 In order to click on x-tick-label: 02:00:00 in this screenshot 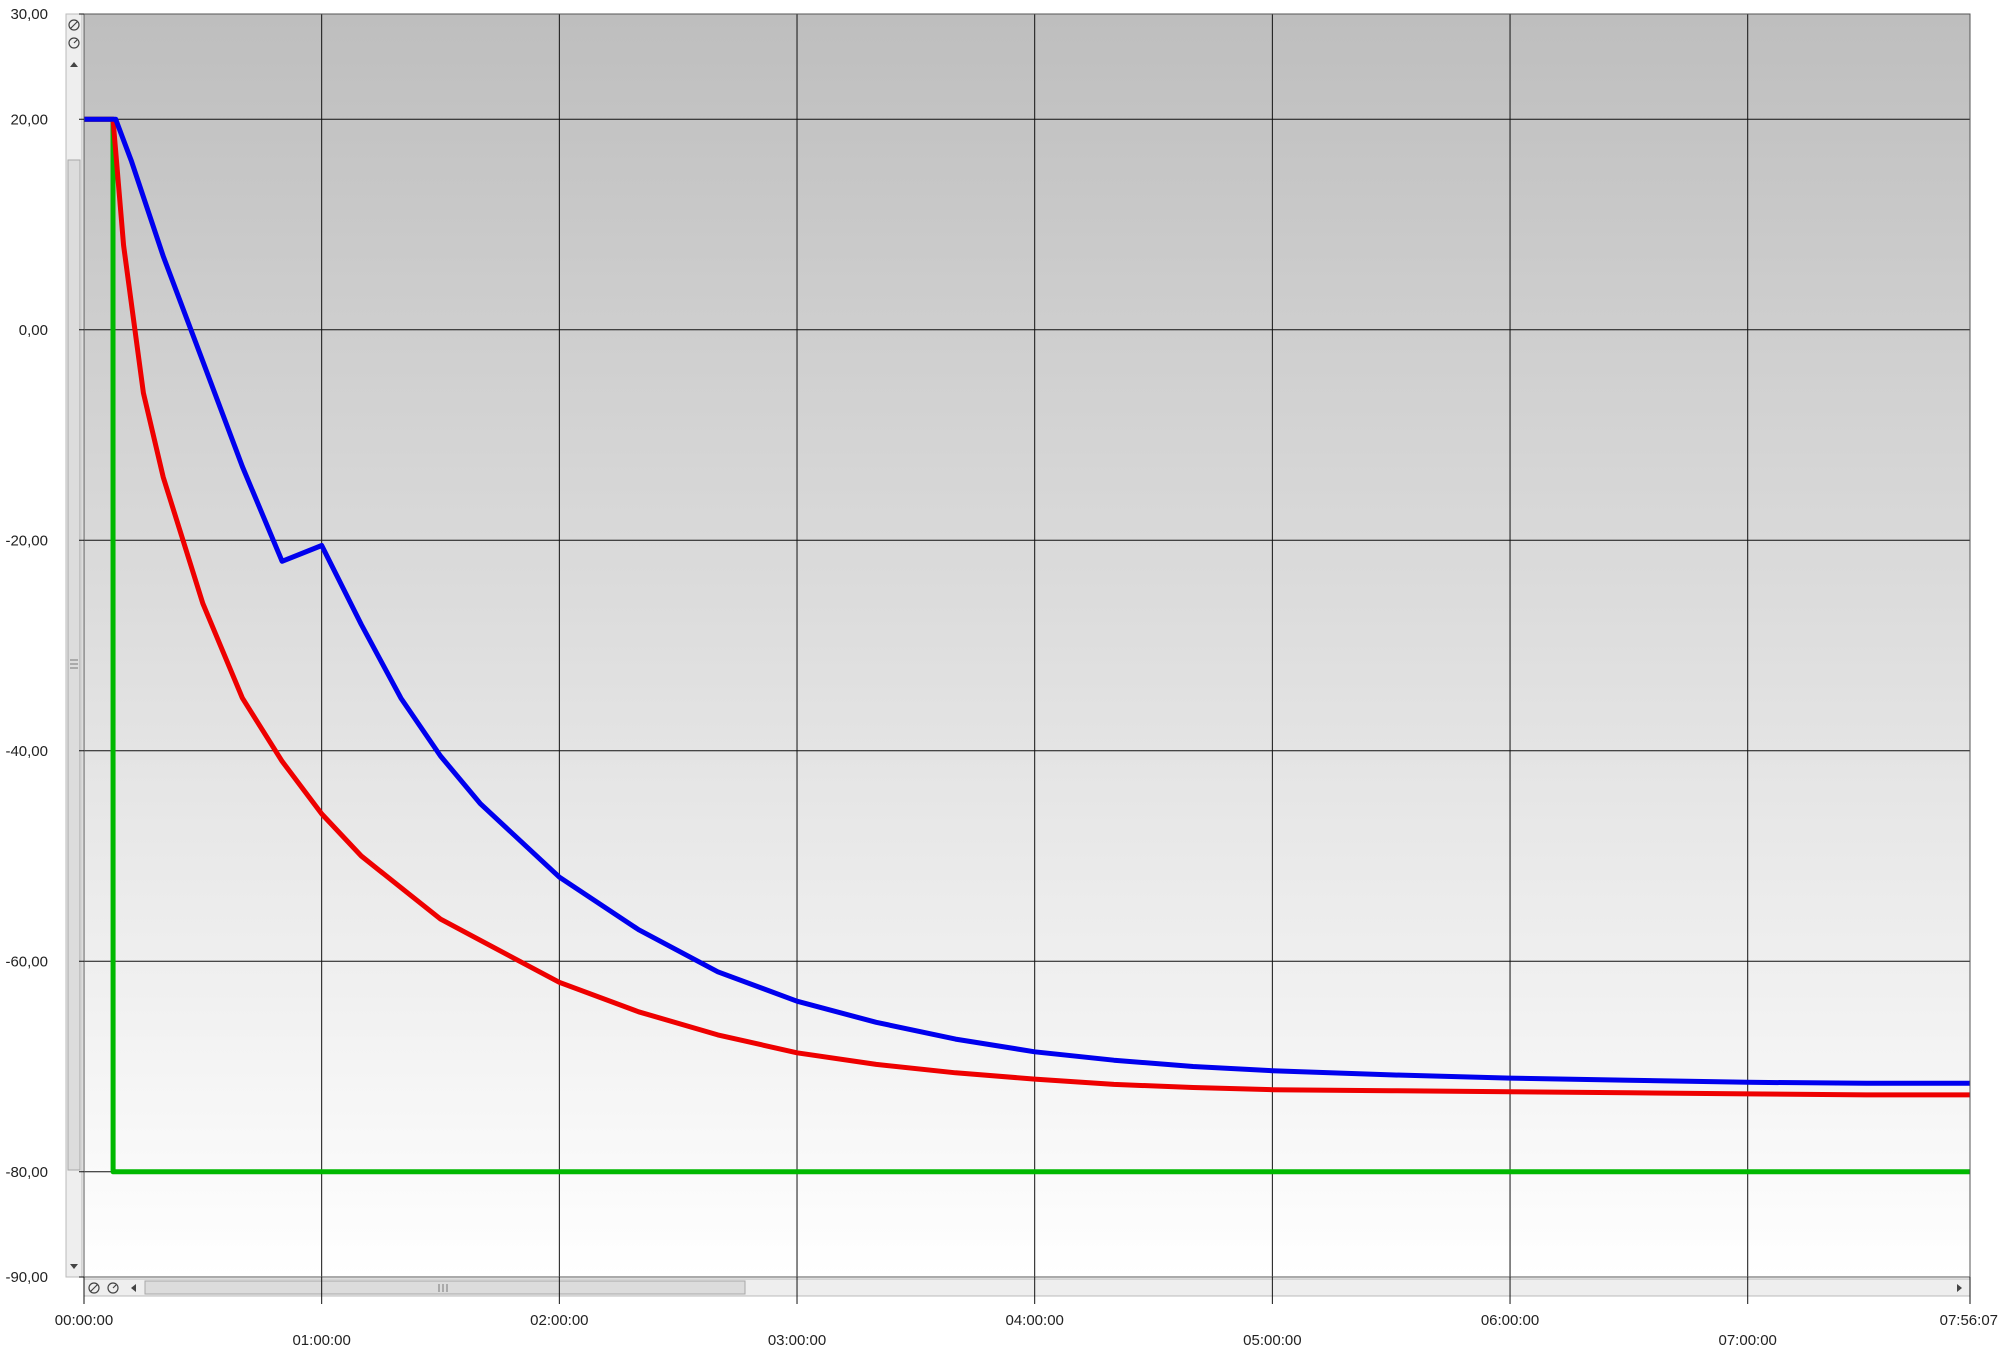, I will do `click(559, 1320)`.